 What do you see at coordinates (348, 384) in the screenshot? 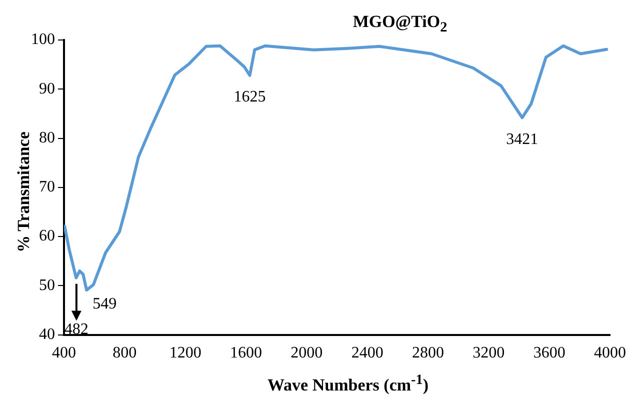
I see `x-axis-title: Wave Numbers (cm$^{-1}$)` at bounding box center [348, 384].